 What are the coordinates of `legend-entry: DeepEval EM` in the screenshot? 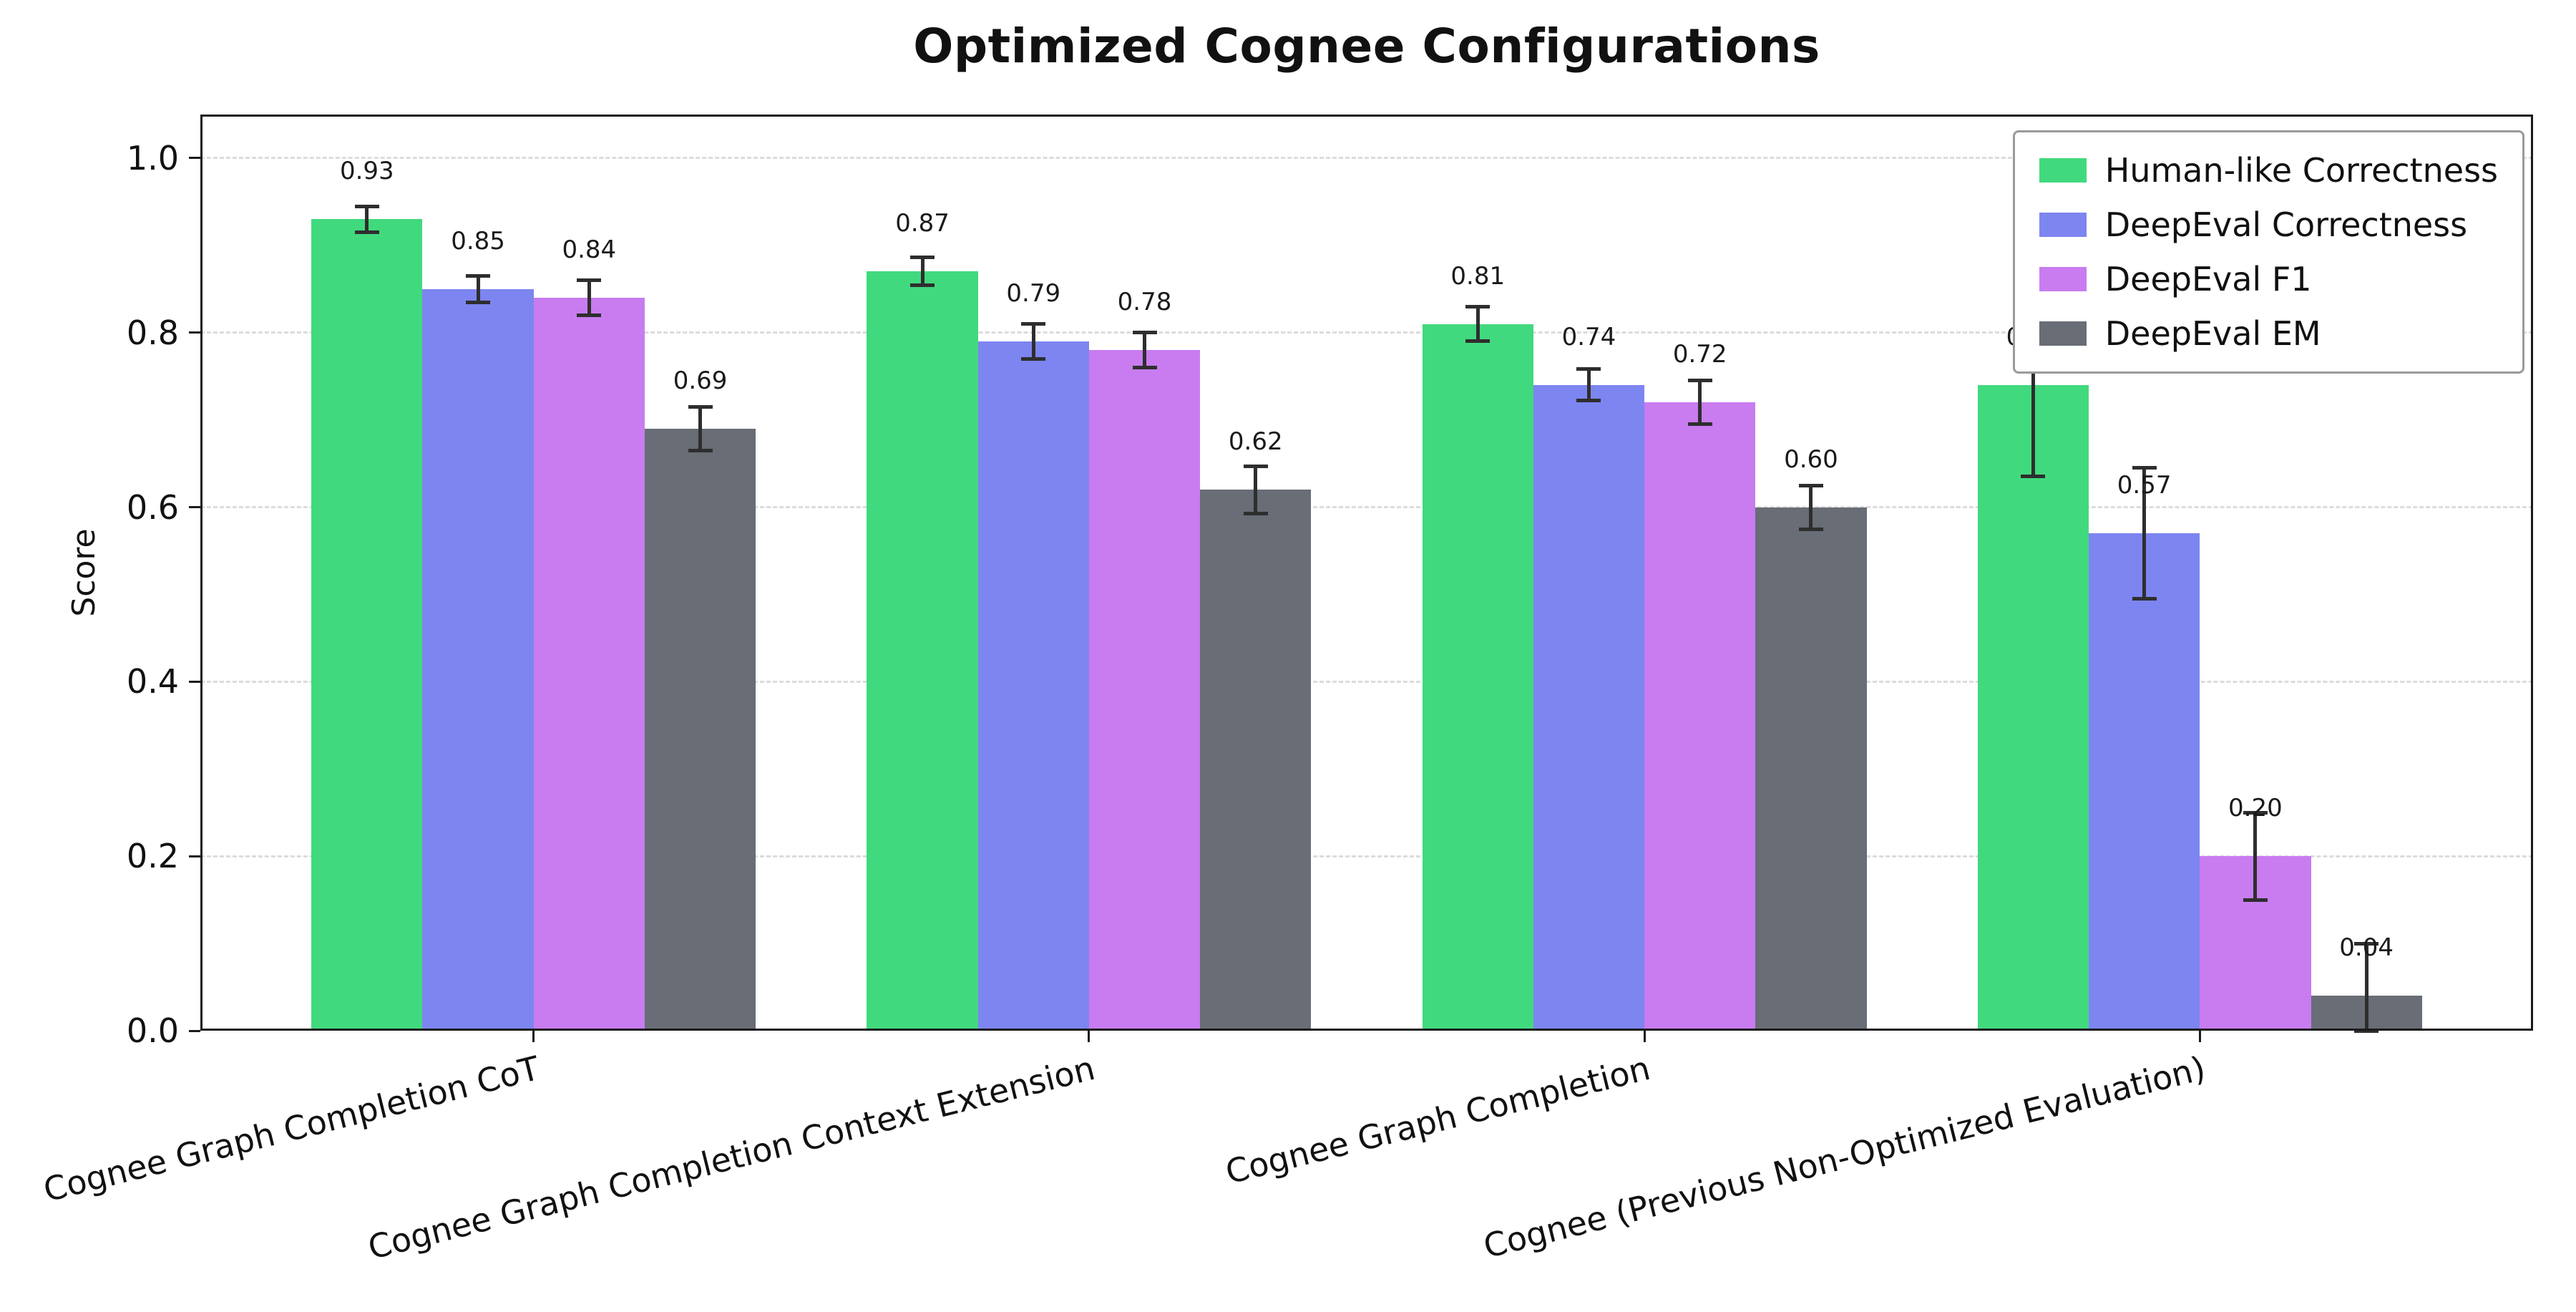 It's located at (2268, 334).